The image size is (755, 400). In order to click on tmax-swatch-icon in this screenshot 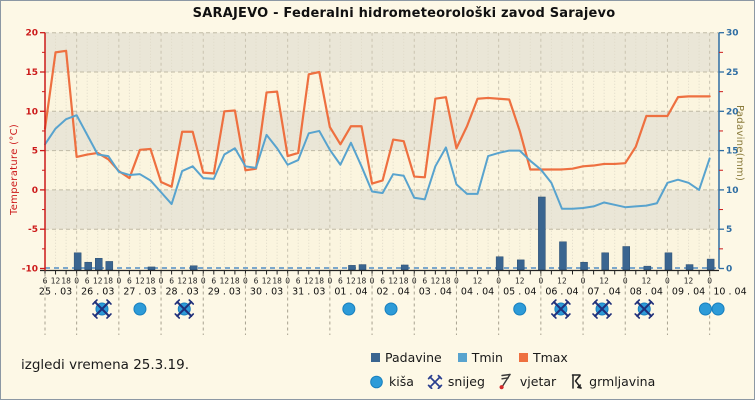, I will do `click(523, 357)`.